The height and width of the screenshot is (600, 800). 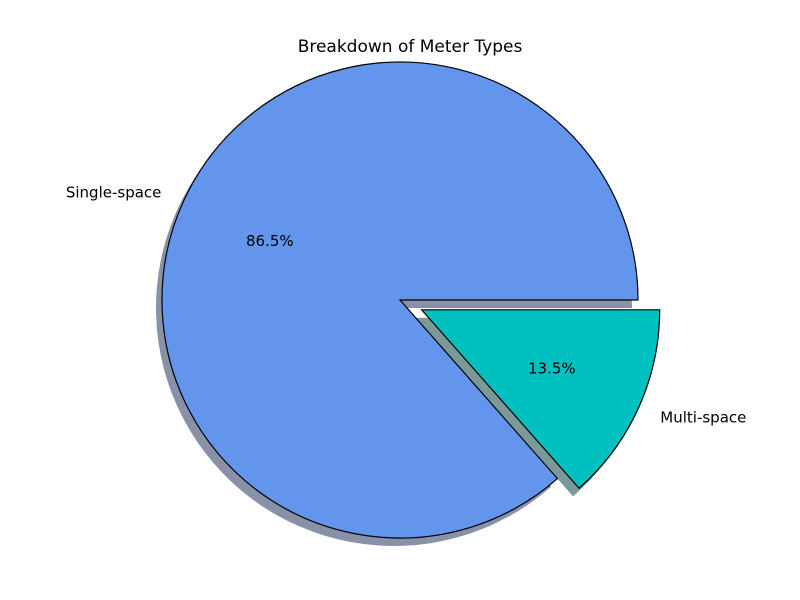 I want to click on slice-category-label-multi-space: Multi-space, so click(x=703, y=418).